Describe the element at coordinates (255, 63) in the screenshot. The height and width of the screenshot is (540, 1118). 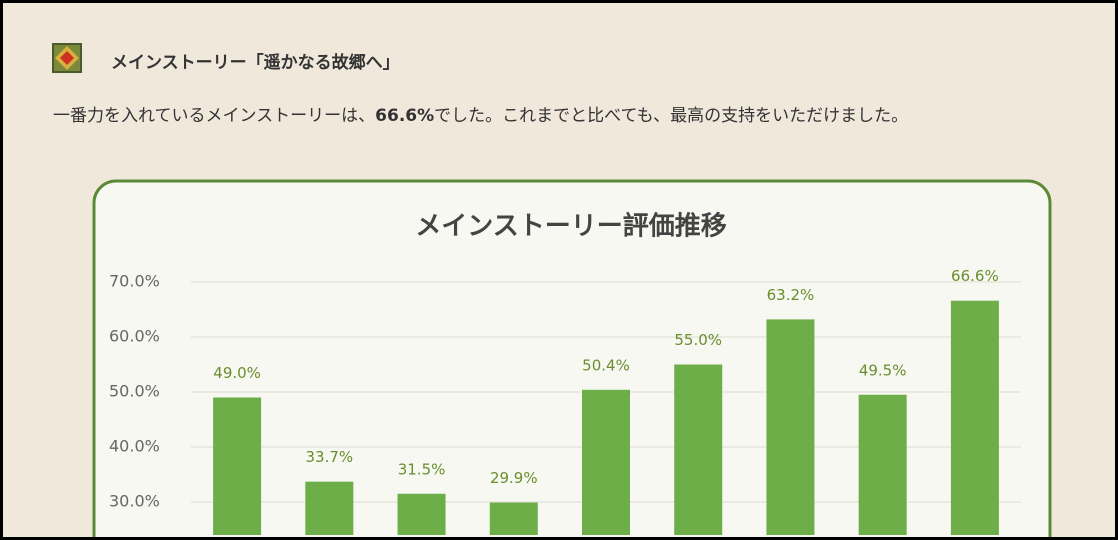
I see `section-title: メインストーリー「遥かなる故郷へ」` at that location.